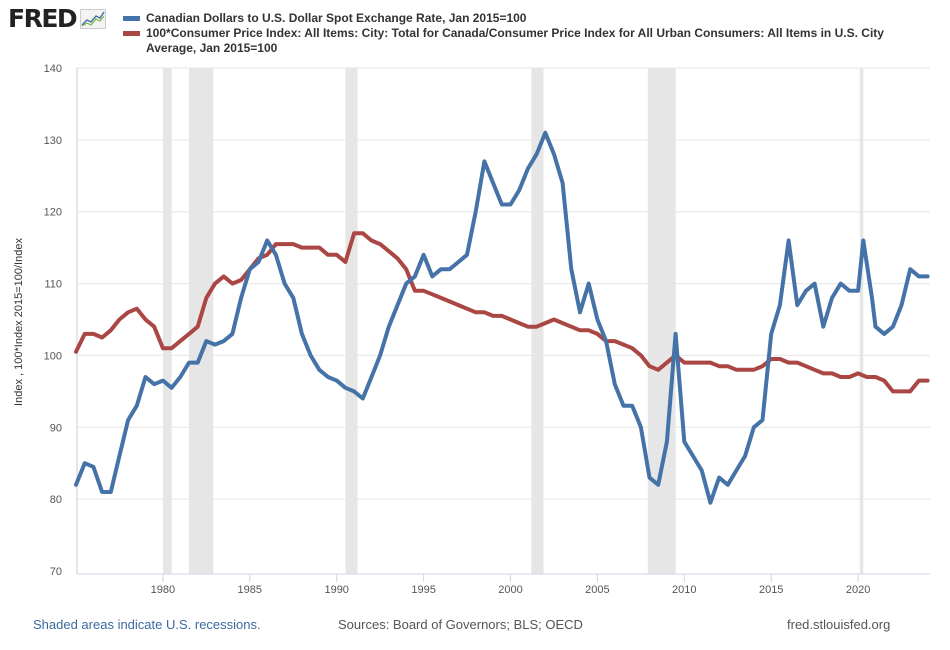  What do you see at coordinates (250, 590) in the screenshot?
I see `x-tick-label: 1985` at bounding box center [250, 590].